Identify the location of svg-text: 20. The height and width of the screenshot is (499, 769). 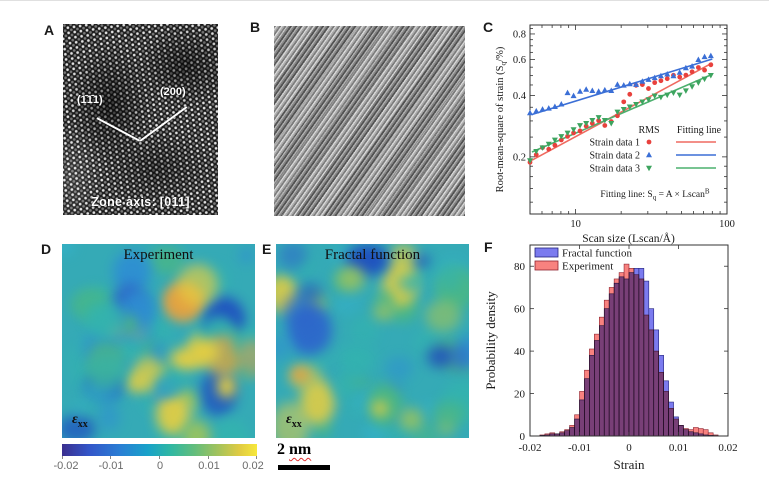
(520, 395).